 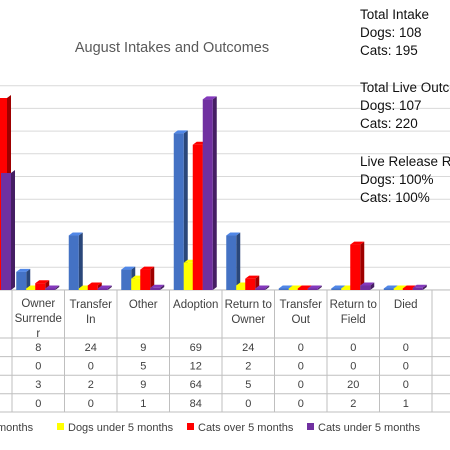 I want to click on total-intake-title: Total Intake, so click(x=395, y=14).